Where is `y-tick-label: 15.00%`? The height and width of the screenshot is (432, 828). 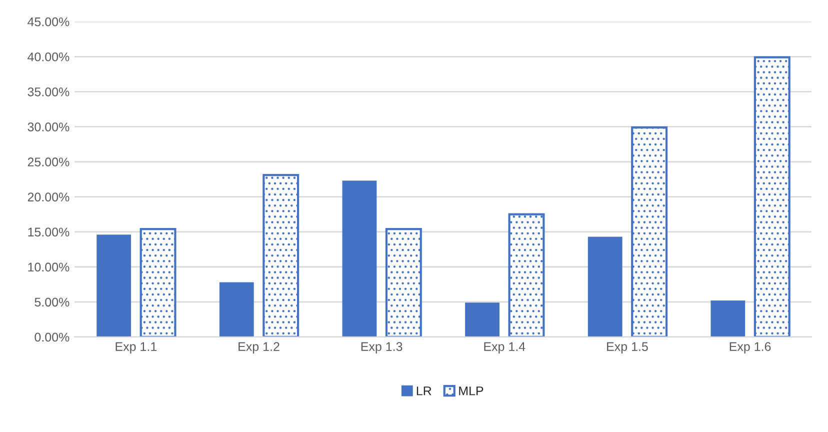
y-tick-label: 15.00% is located at coordinates (49, 232).